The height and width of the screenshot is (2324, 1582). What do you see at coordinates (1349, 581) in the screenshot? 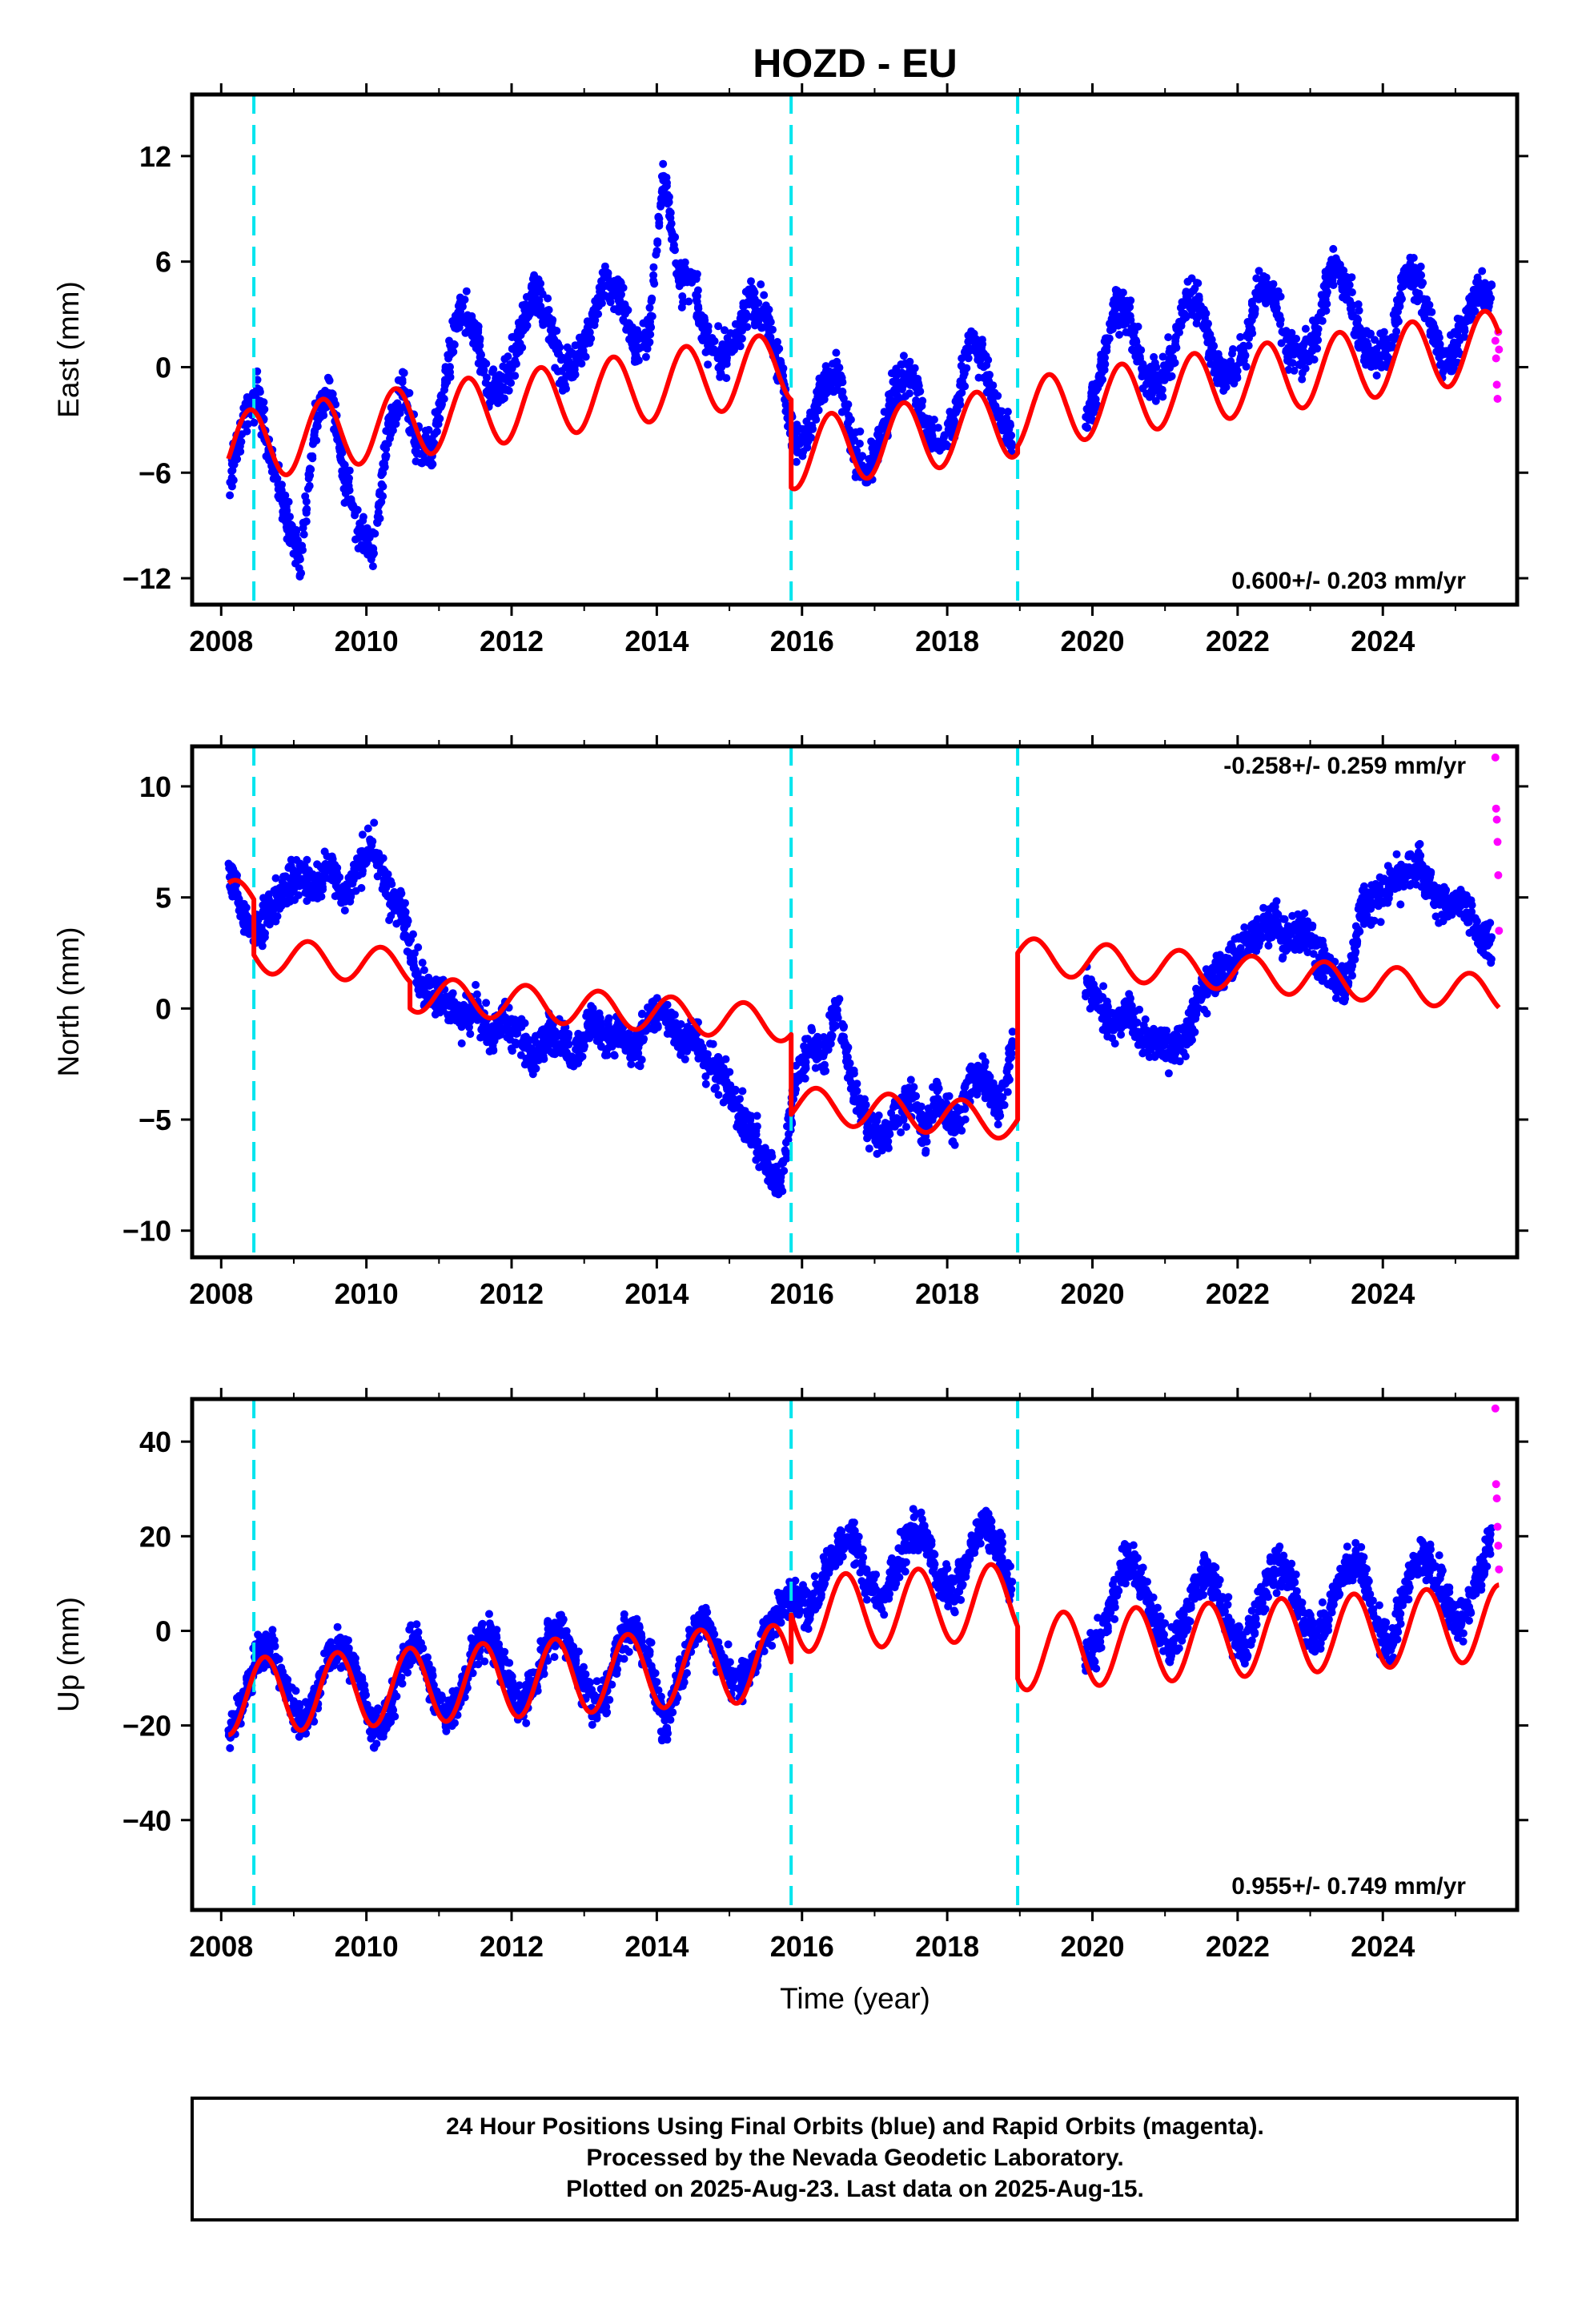
I see `rate-label: 0.600+/- 0.203 mm/yr` at bounding box center [1349, 581].